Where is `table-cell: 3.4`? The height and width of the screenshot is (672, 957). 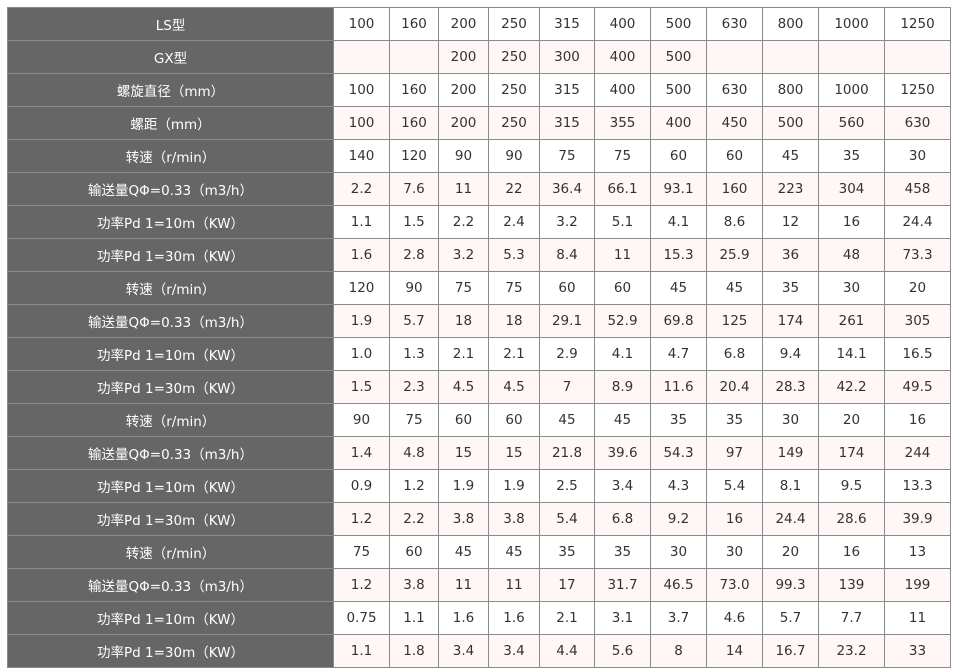 table-cell: 3.4 is located at coordinates (463, 651).